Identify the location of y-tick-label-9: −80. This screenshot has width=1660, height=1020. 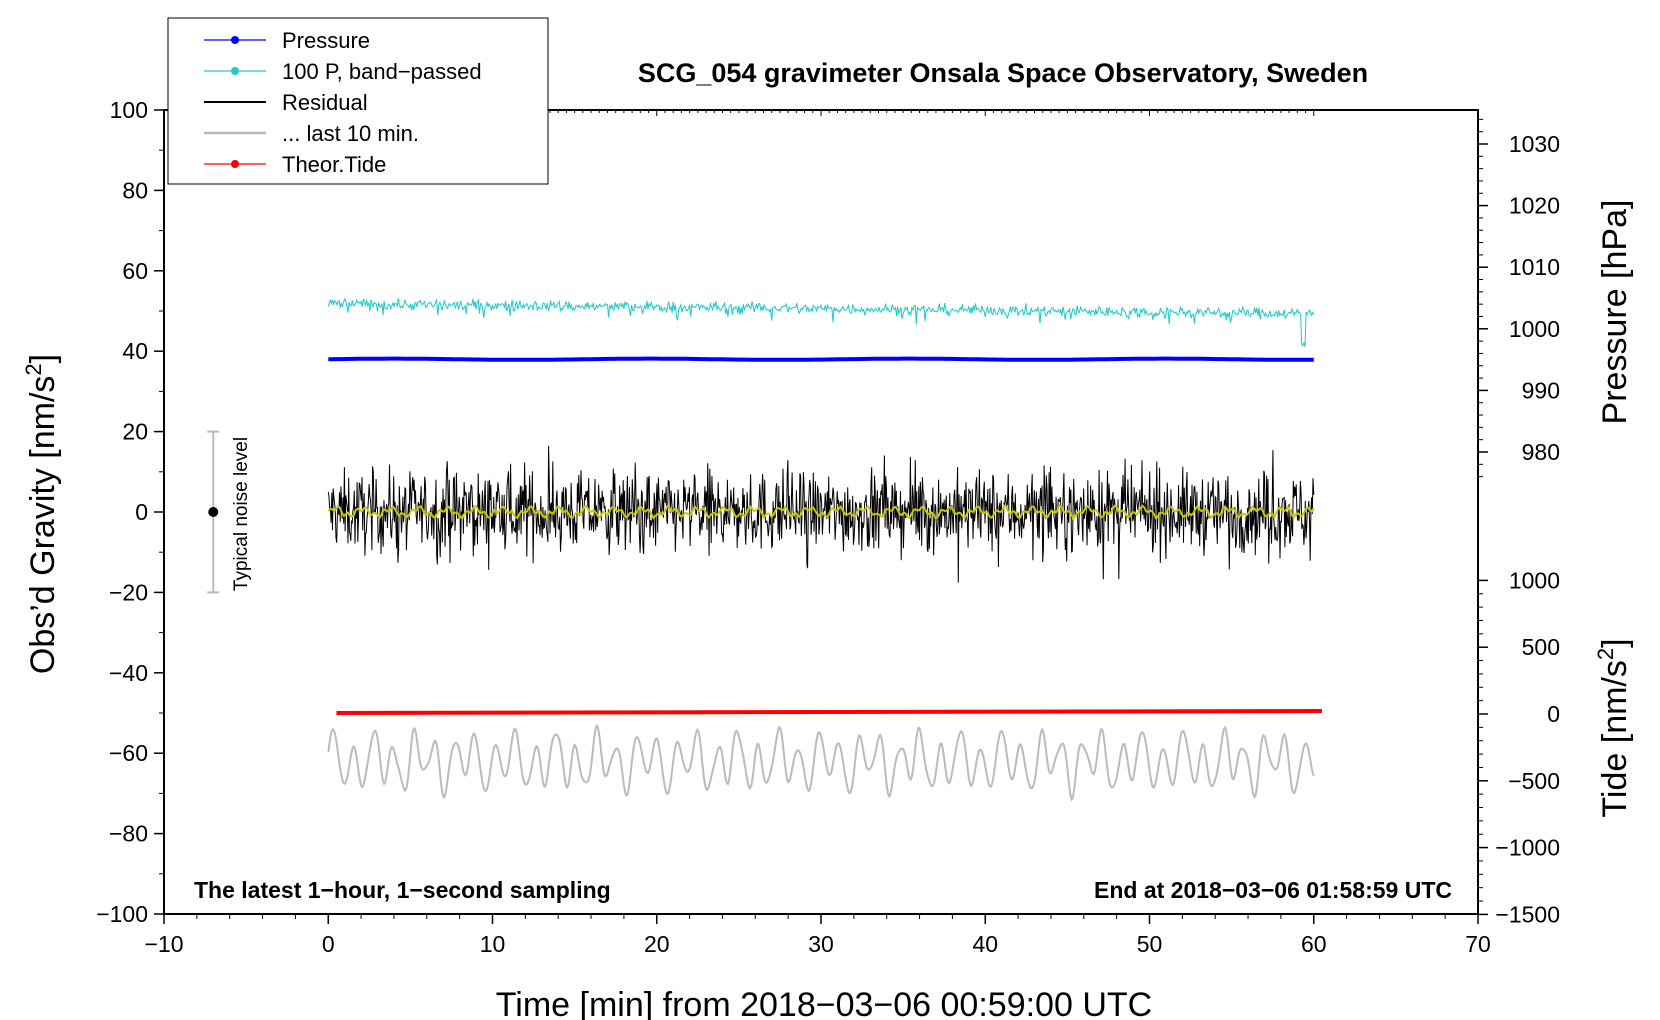
(128, 834).